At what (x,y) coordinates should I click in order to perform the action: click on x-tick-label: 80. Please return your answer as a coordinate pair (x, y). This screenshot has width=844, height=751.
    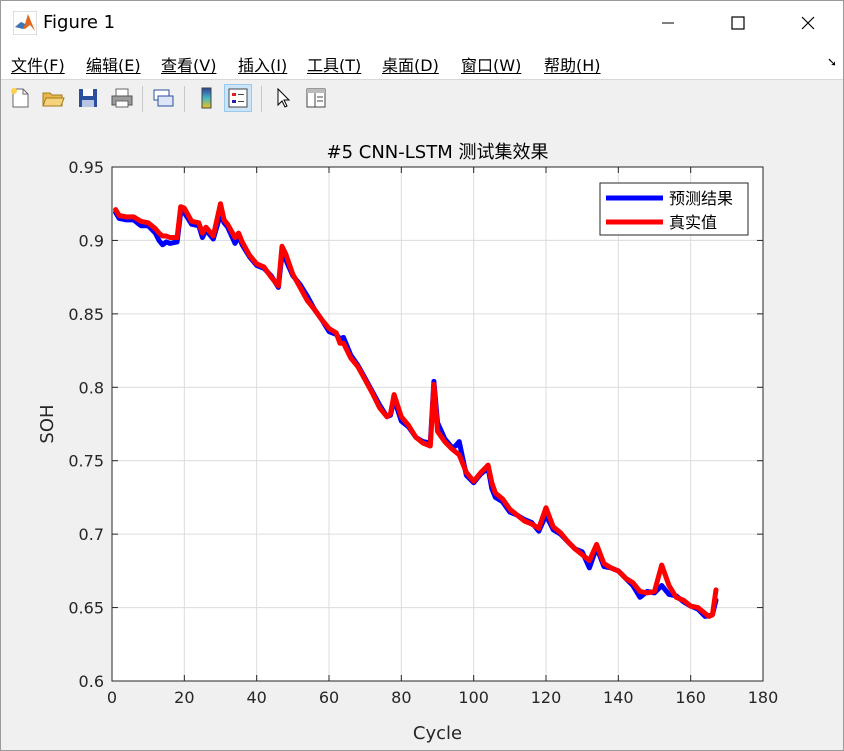
    Looking at the image, I should click on (401, 697).